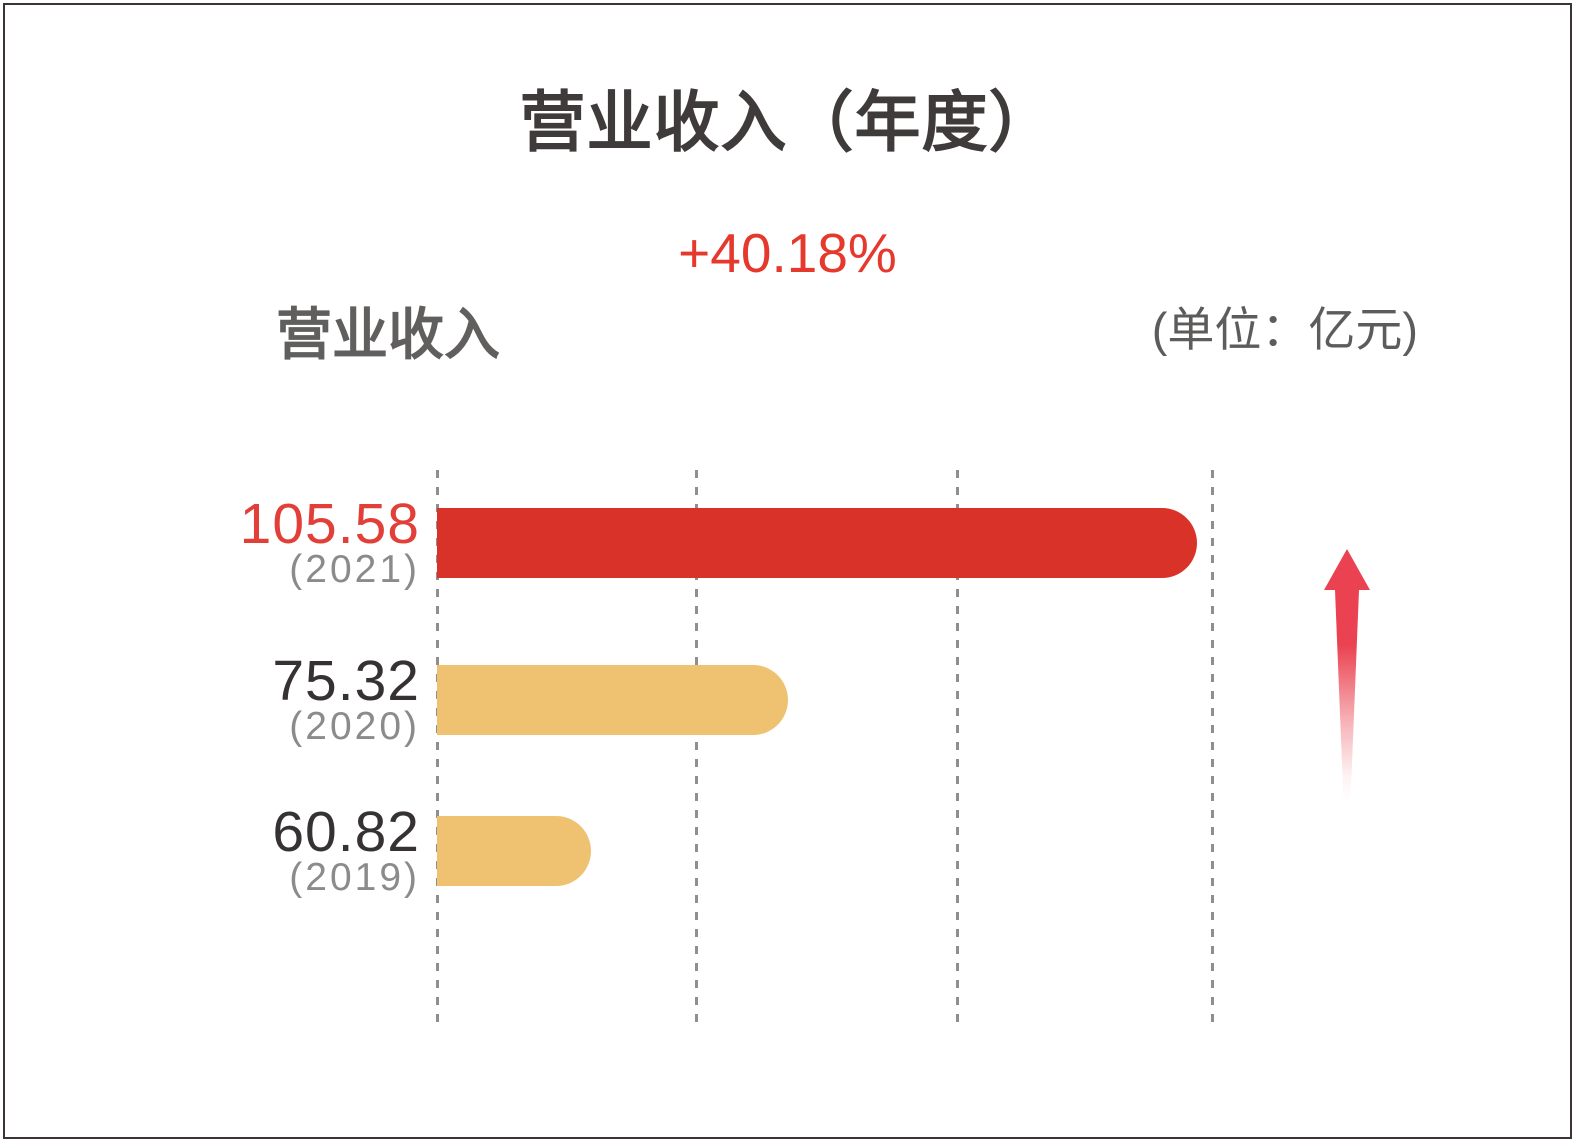 This screenshot has height=1142, width=1575. Describe the element at coordinates (787, 253) in the screenshot. I see `growth-rate-label: +40.18%` at that location.